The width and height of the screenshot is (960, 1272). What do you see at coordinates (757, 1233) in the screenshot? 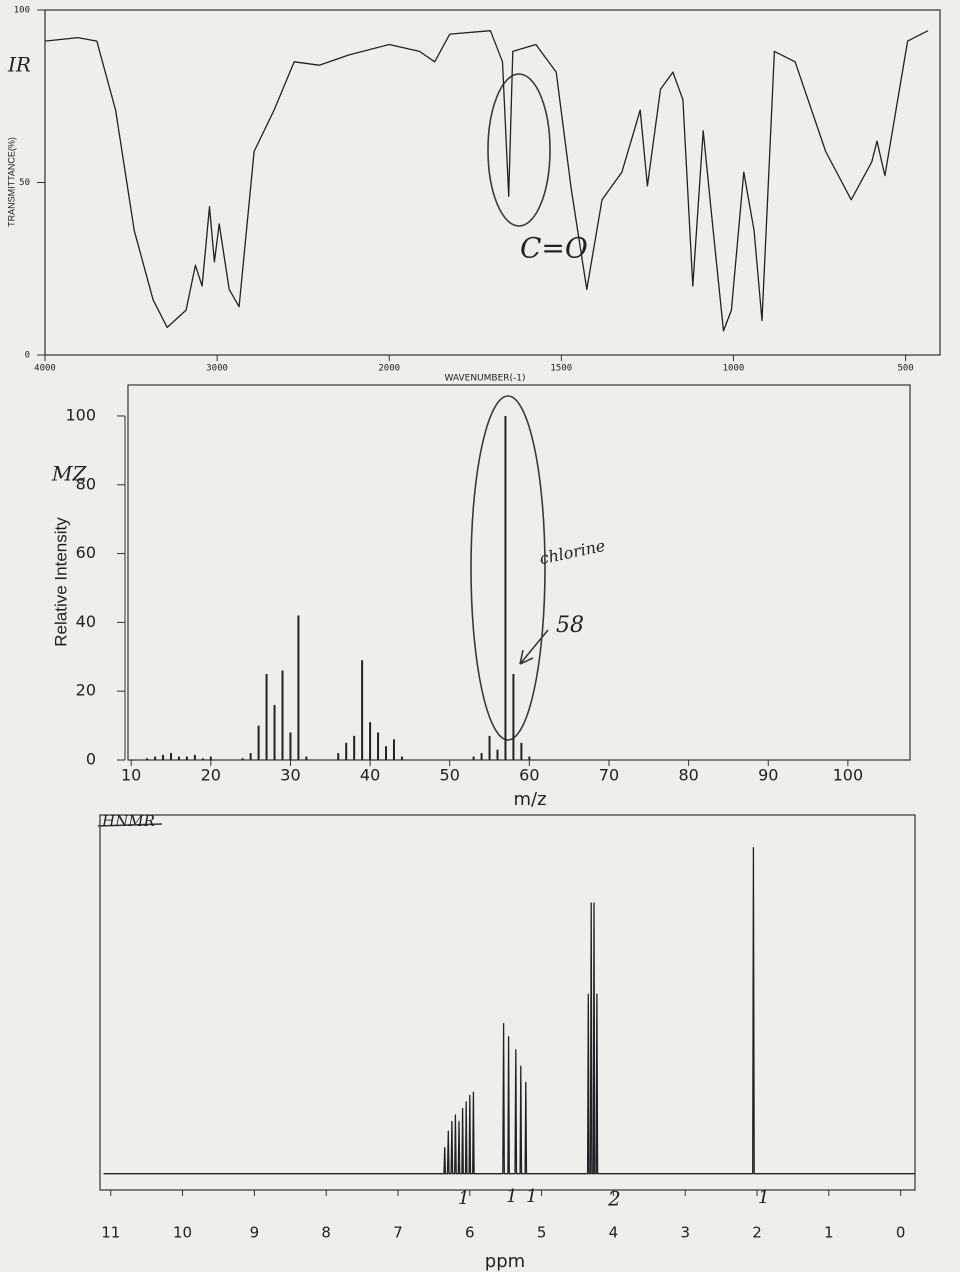
I see `x-tick-label: 2` at bounding box center [757, 1233].